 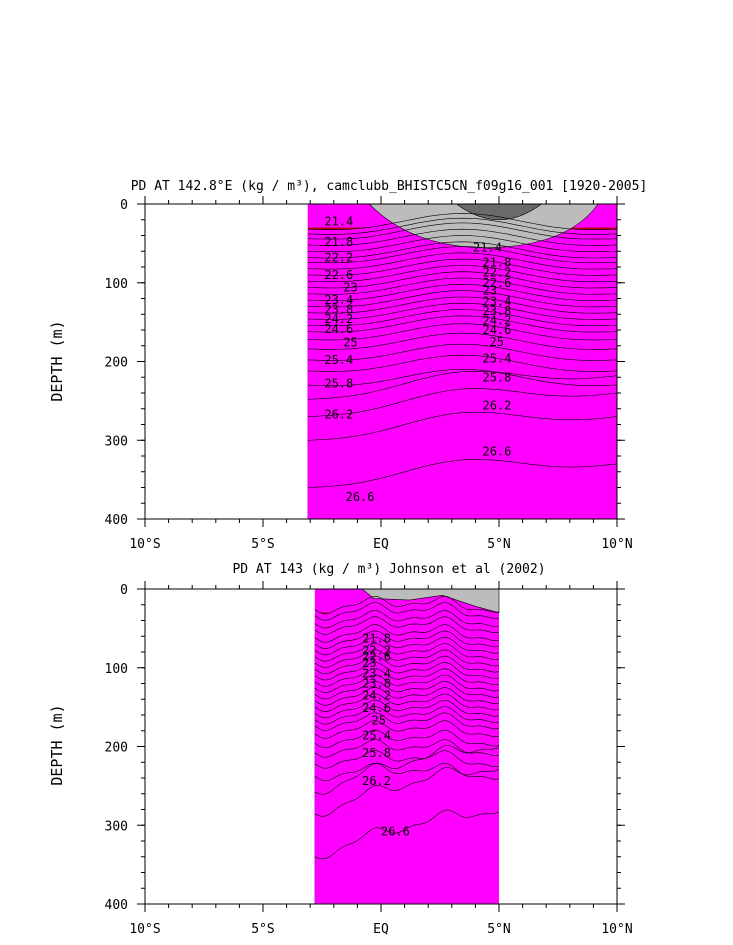 What do you see at coordinates (116, 284) in the screenshot?
I see `y-tick-label: 100` at bounding box center [116, 284].